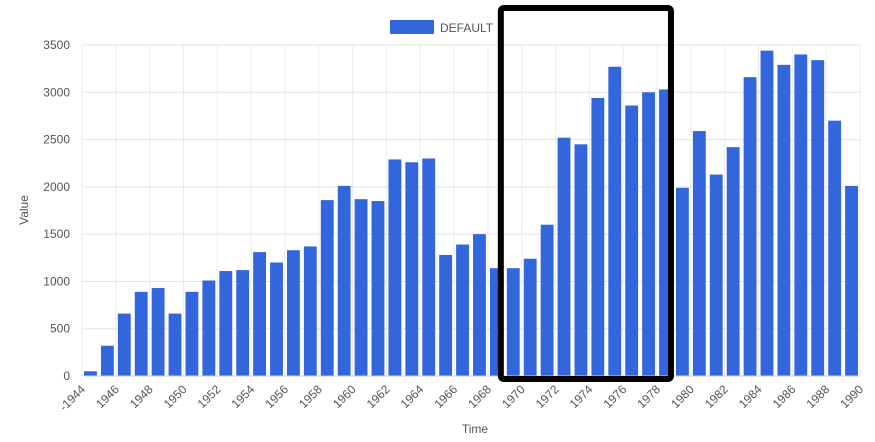 The height and width of the screenshot is (442, 875). I want to click on legend-label: DEFAULT, so click(467, 28).